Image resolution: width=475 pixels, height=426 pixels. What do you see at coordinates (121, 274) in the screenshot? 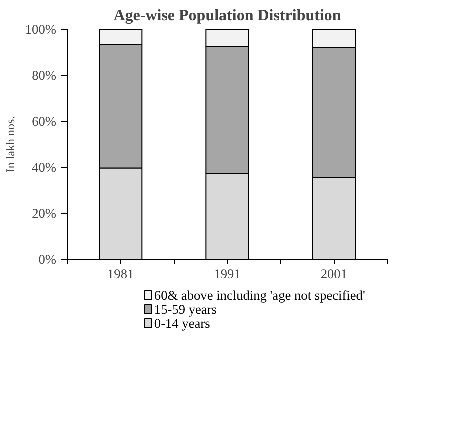
I see `x-tick-label: 1981` at bounding box center [121, 274].